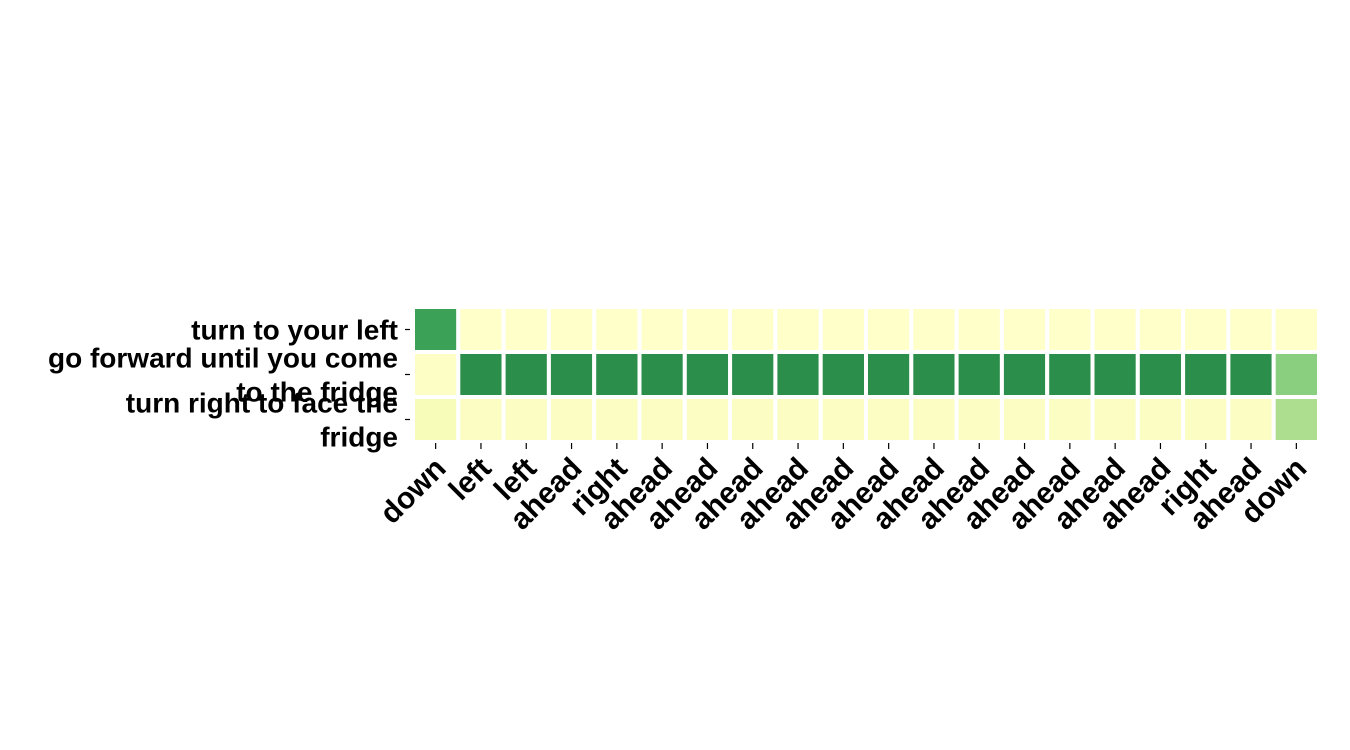  I want to click on column-label: down, so click(413, 491).